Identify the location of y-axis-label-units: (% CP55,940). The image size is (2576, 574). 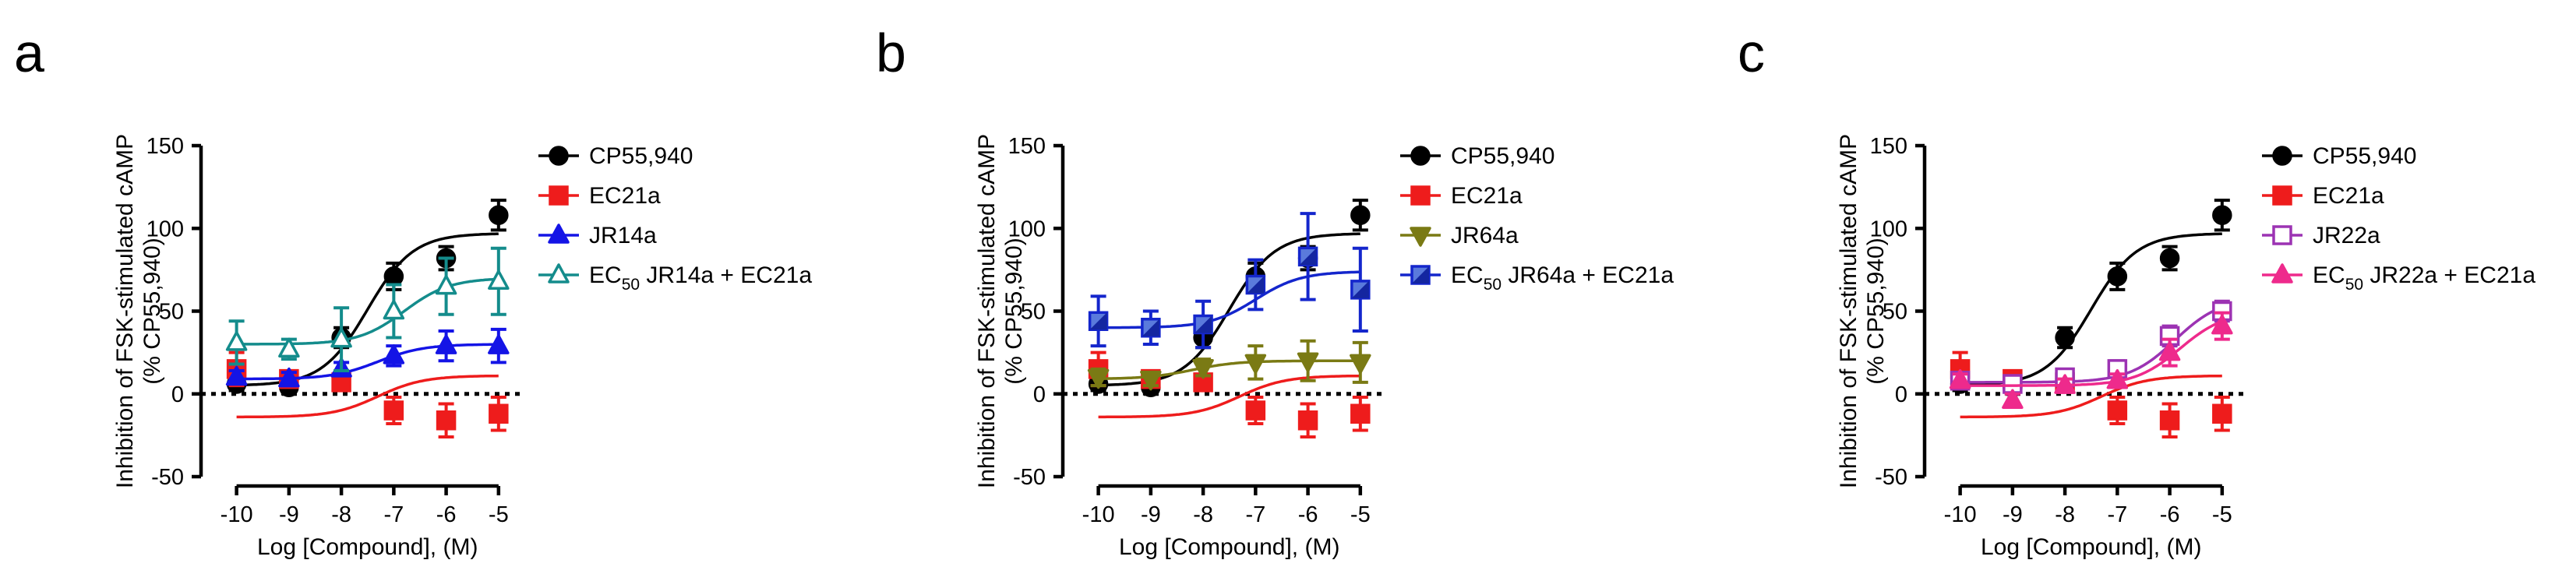
(1876, 311).